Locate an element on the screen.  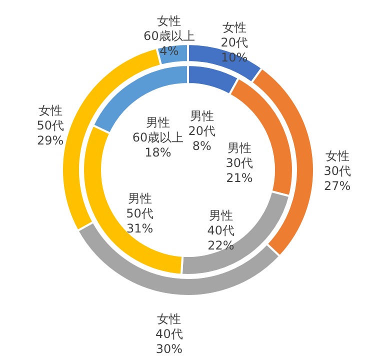
data-label: 27% is located at coordinates (337, 185).